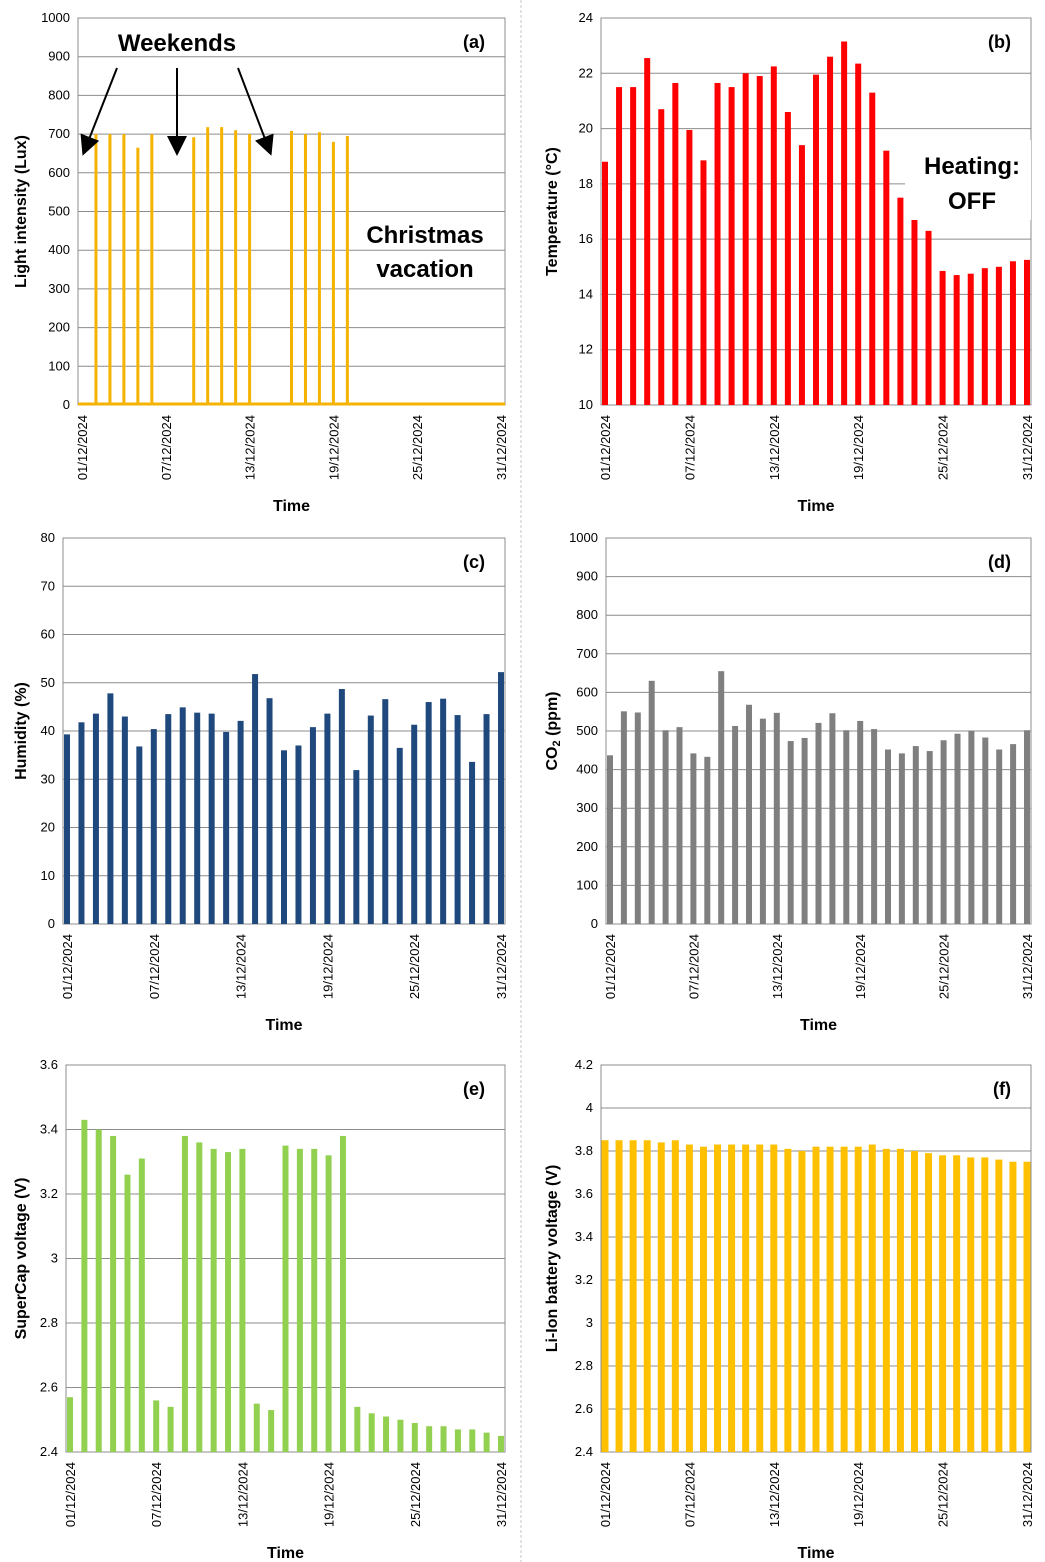  Describe the element at coordinates (49, 1451) in the screenshot. I see `y-tick-label: 2.4` at that location.